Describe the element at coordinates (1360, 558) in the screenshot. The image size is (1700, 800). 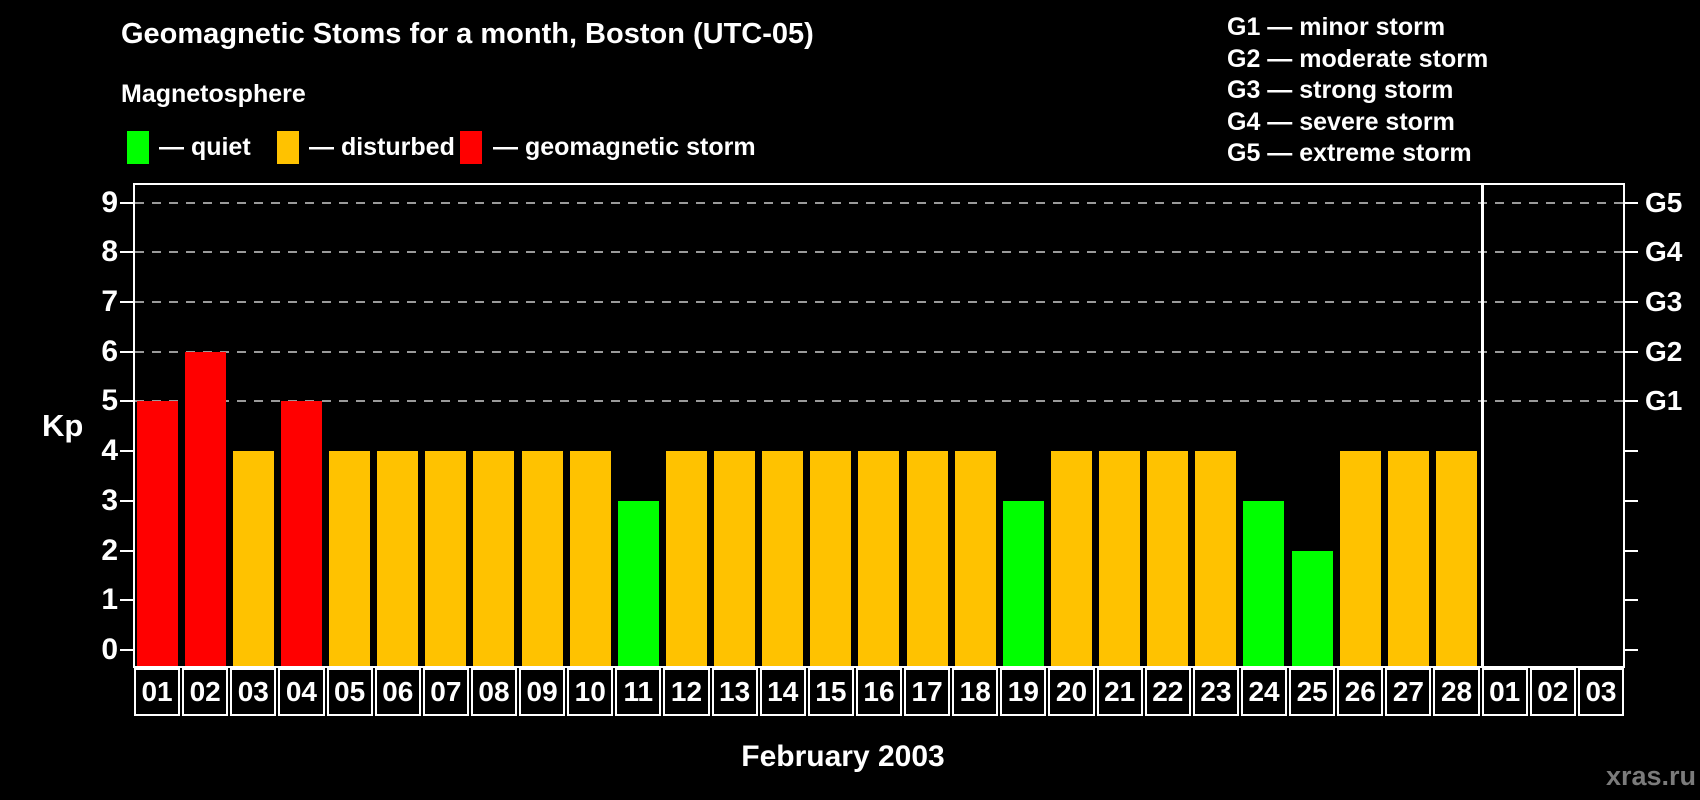
I see `bar-day-26-kp4` at that location.